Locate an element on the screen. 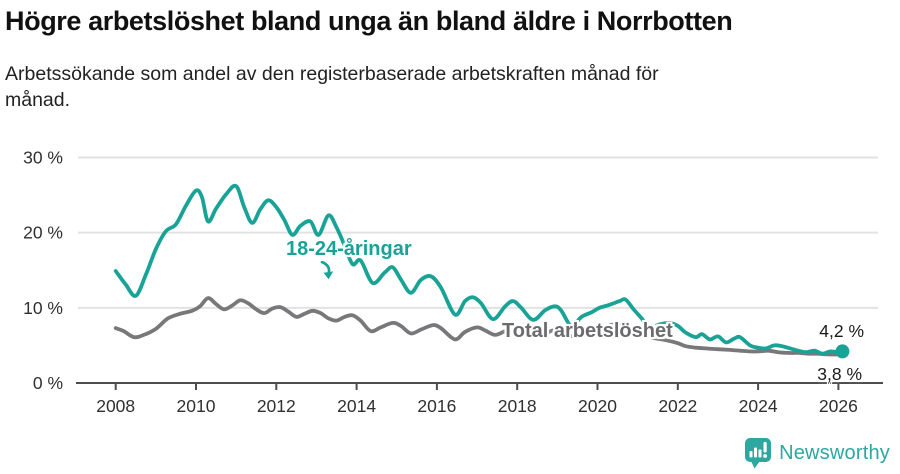 The height and width of the screenshot is (474, 900). end-value-youth: 4,2 % is located at coordinates (841, 331).